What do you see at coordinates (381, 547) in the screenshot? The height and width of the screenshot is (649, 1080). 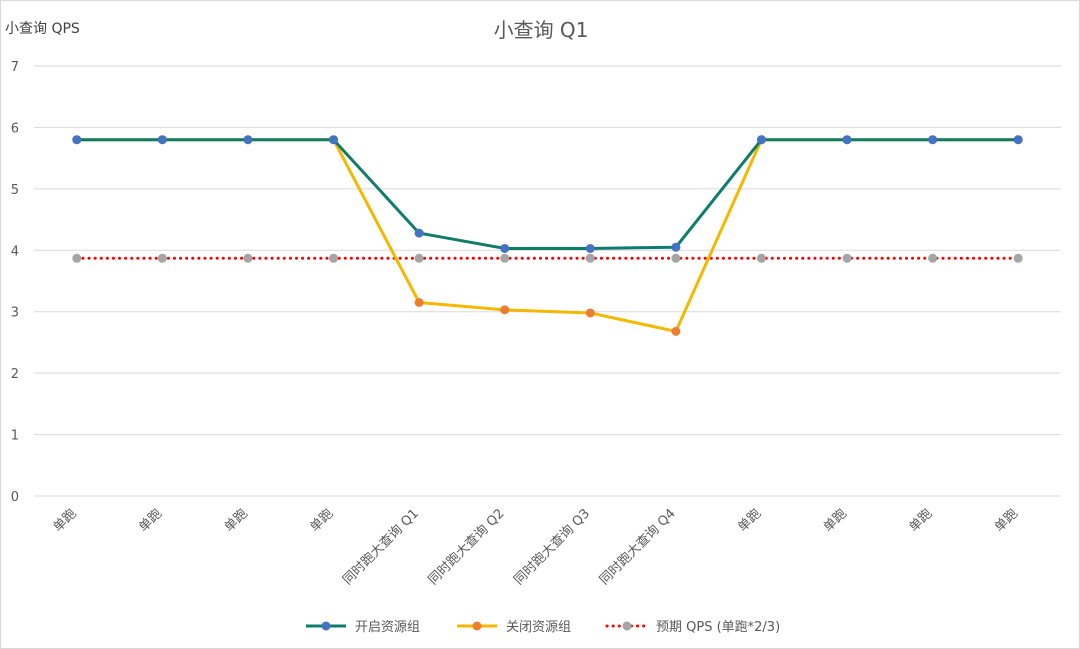 I see `x-tick-label: 同时跑大查询 Q1` at bounding box center [381, 547].